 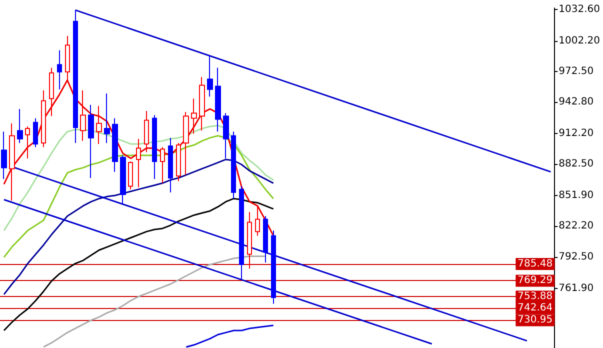 I want to click on y-tick-label: 761.90, so click(x=576, y=288).